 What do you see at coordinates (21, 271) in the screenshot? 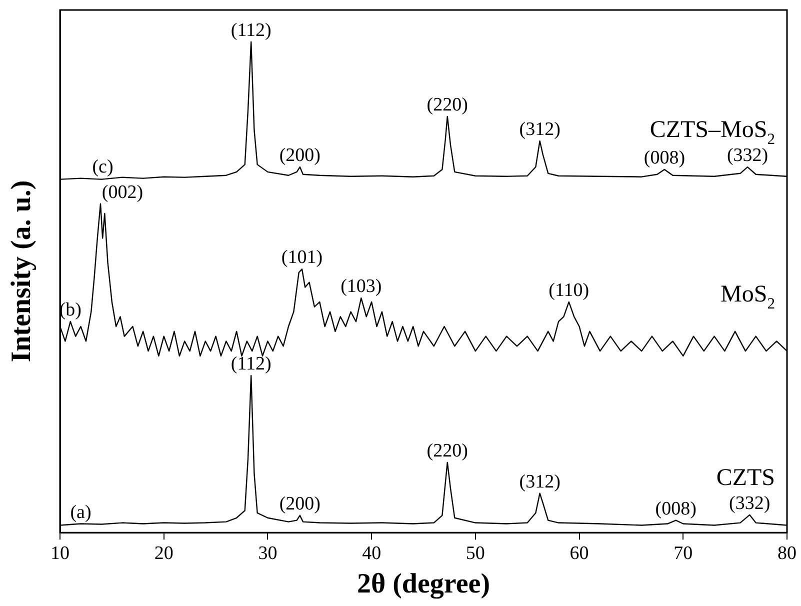
I see `y-axis-title: Intensity (a. u.)` at bounding box center [21, 271].